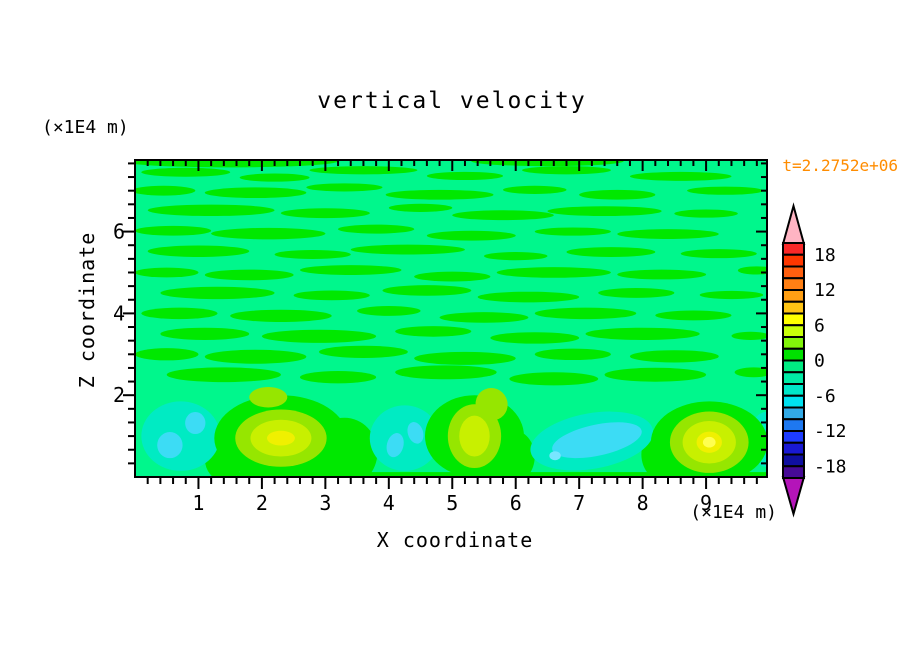 This screenshot has height=654, width=904. Describe the element at coordinates (119, 232) in the screenshot. I see `z-tick-label: 6` at that location.